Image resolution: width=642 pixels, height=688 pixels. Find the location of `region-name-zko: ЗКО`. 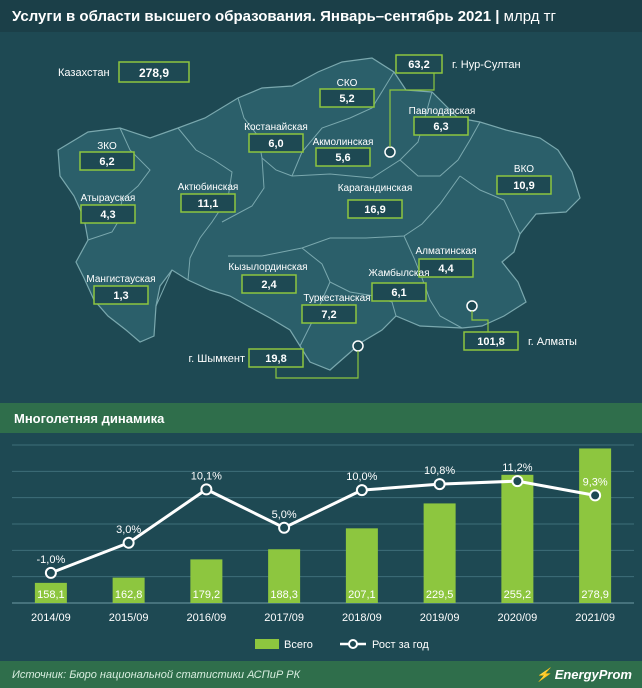

region-name-zko: ЗКО is located at coordinates (107, 146).